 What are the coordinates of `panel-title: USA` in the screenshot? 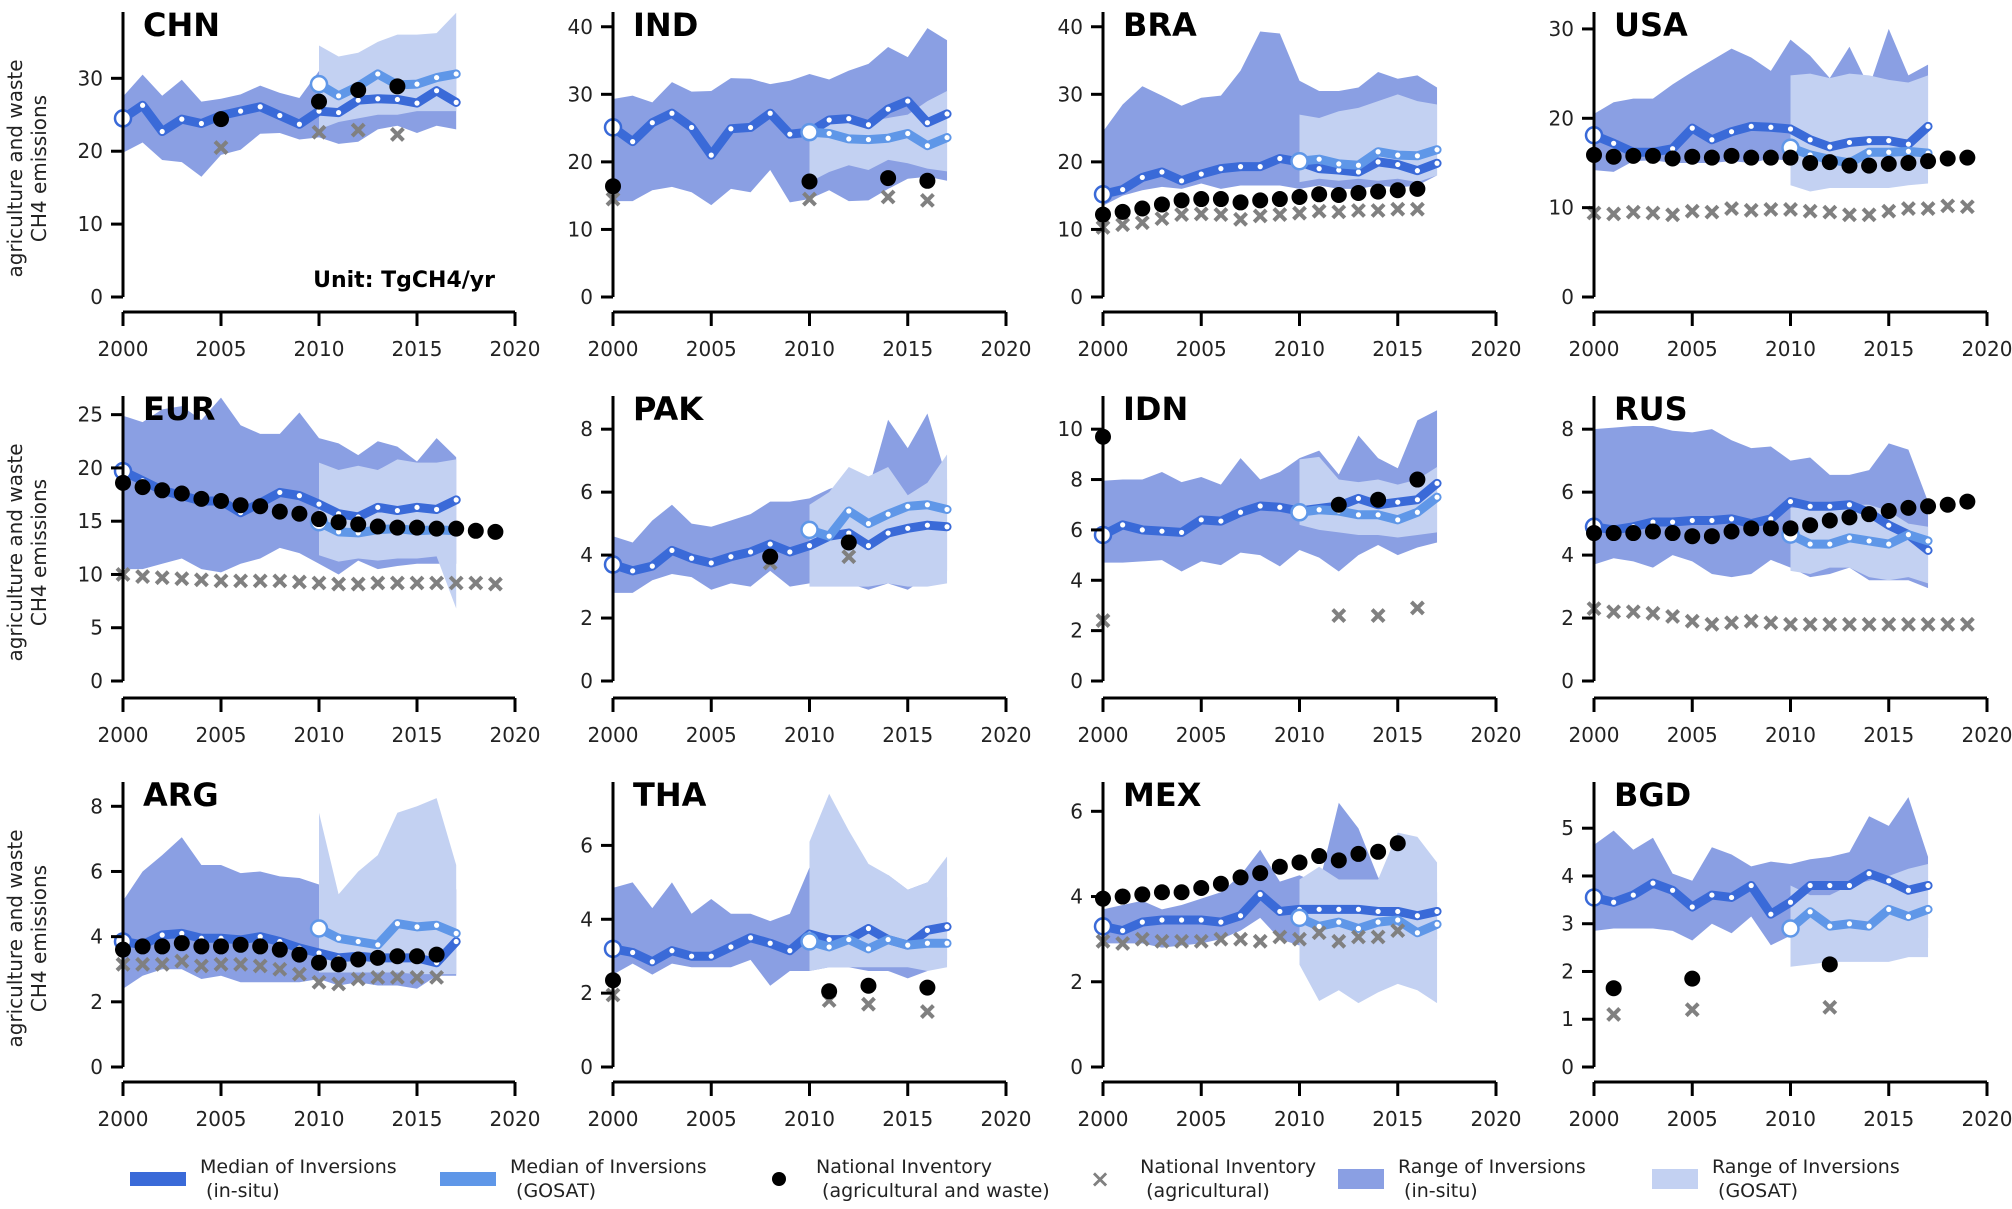 It's located at (1651, 25).